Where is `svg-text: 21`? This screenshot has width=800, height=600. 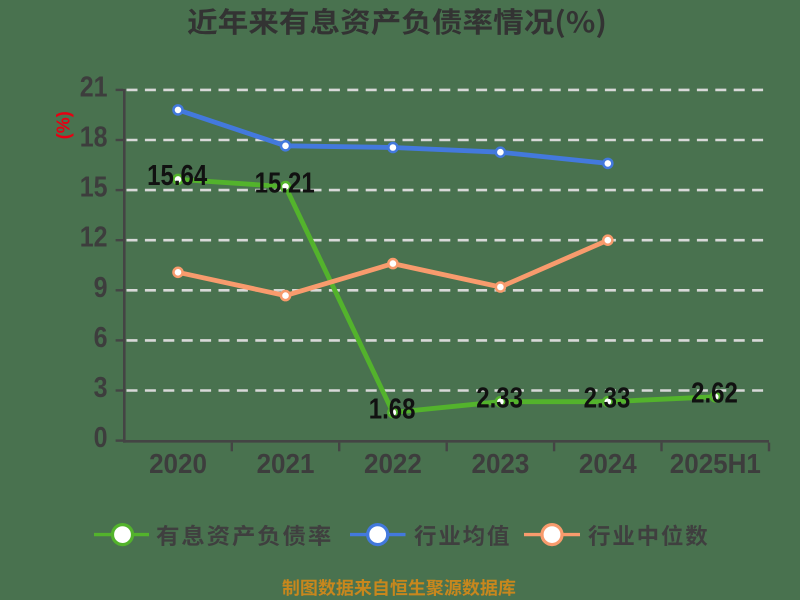 svg-text: 21 is located at coordinates (94, 87).